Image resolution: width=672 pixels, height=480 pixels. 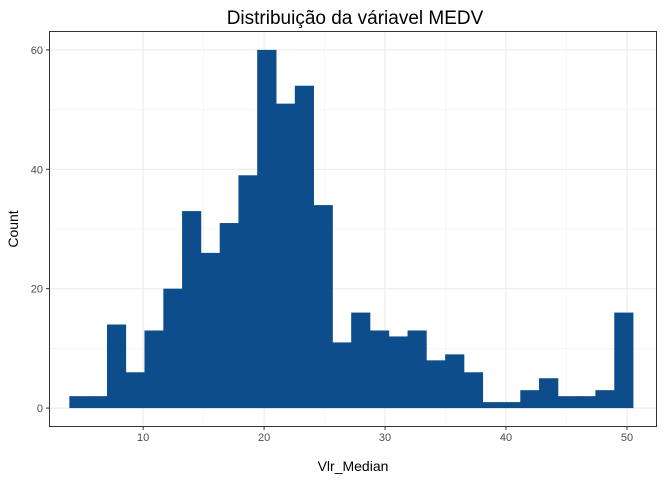 What do you see at coordinates (13, 228) in the screenshot?
I see `y-axis-title: Count` at bounding box center [13, 228].